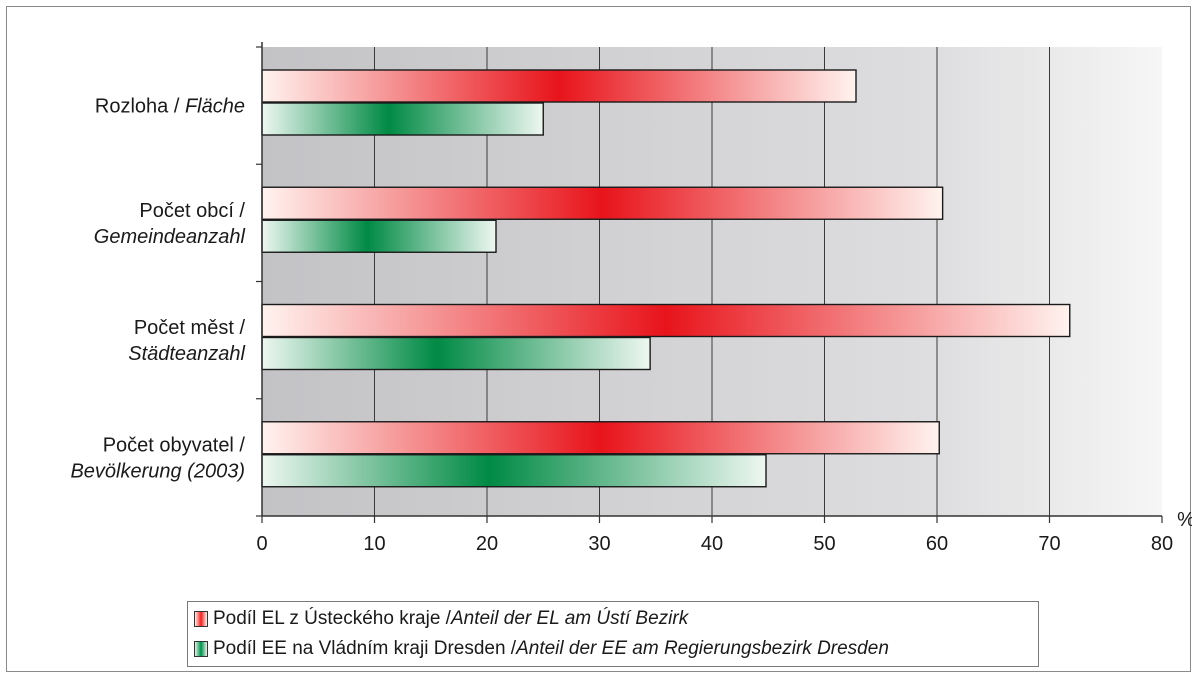 This screenshot has height=680, width=1199. I want to click on legend-label-el: Podíl EL z Ústeckého kraje /, so click(332, 618).